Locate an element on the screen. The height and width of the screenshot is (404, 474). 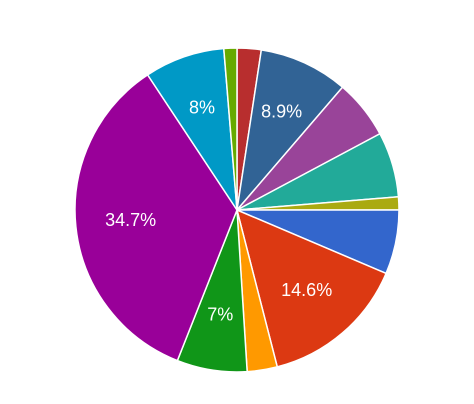
slice-label: 34.7% is located at coordinates (130, 220).